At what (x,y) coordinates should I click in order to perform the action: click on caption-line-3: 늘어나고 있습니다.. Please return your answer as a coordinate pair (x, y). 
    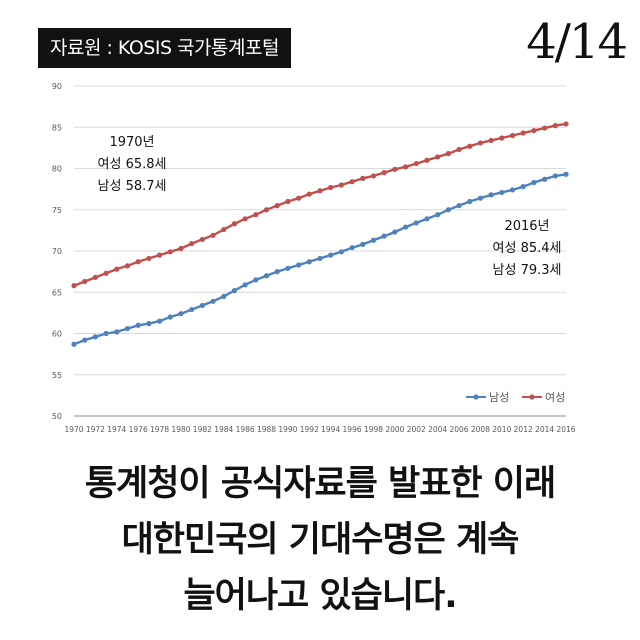
    Looking at the image, I should click on (320, 596).